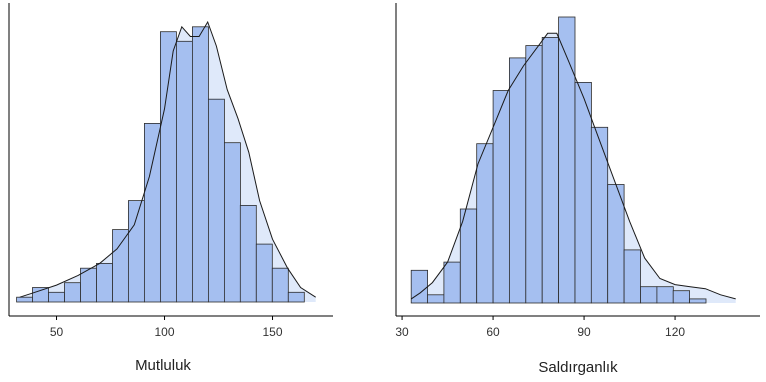 This screenshot has height=382, width=766. Describe the element at coordinates (402, 332) in the screenshot. I see `x-tick-label: 30` at that location.